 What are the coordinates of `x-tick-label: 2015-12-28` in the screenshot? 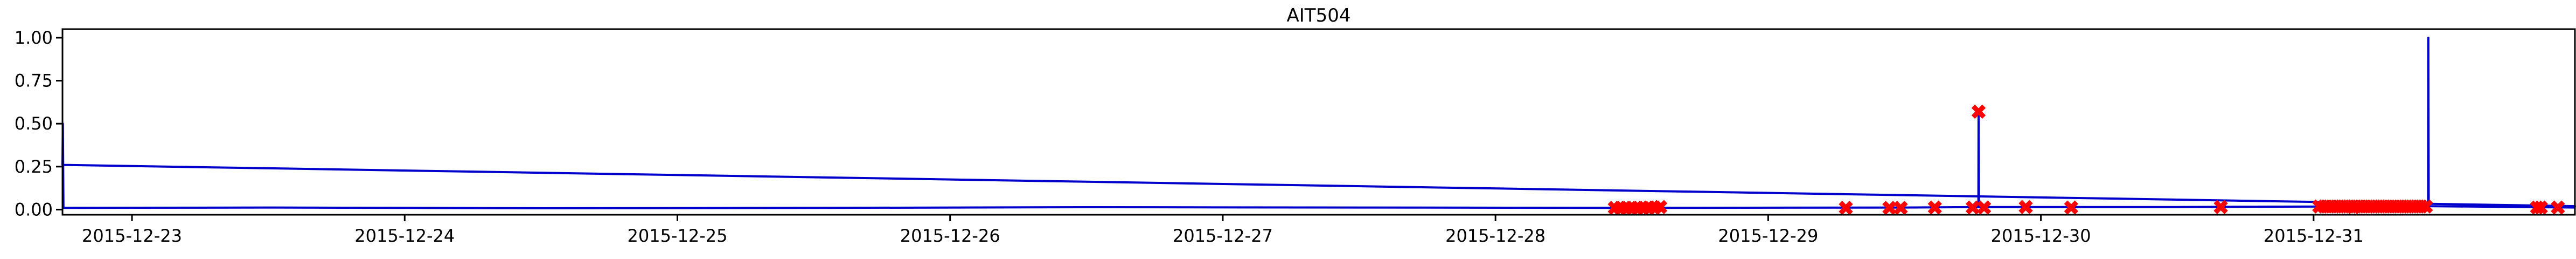 It's located at (1495, 236).